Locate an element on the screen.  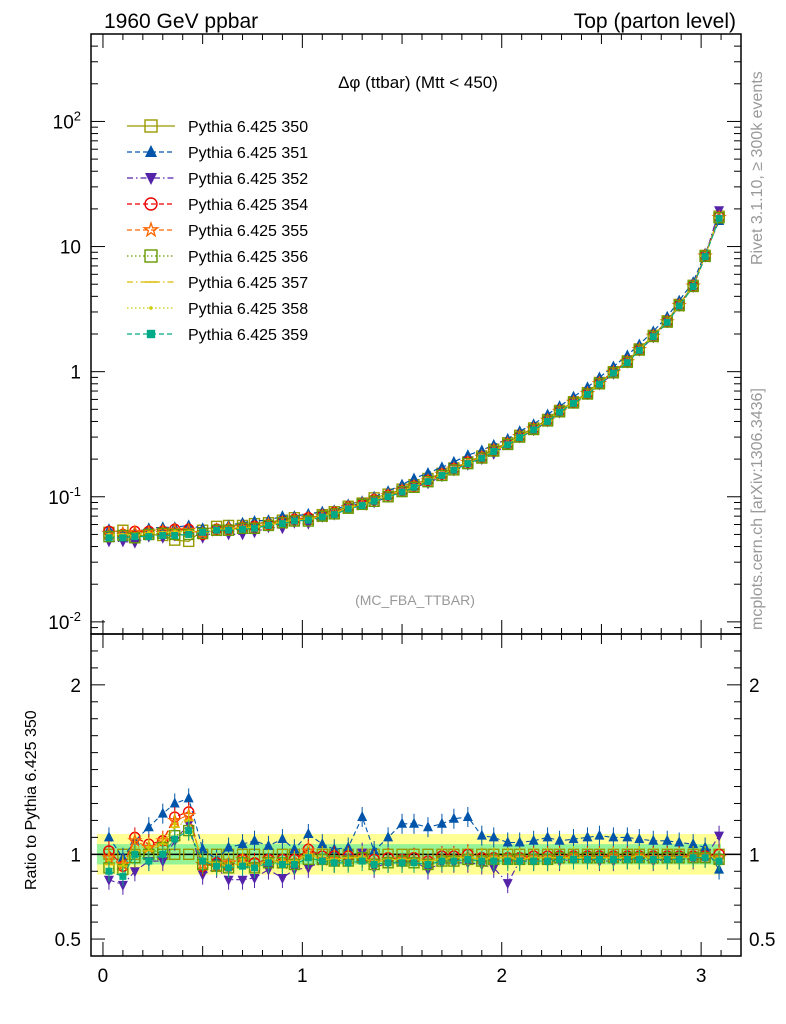
main-y-tick-label: 10² is located at coordinates (67, 120).